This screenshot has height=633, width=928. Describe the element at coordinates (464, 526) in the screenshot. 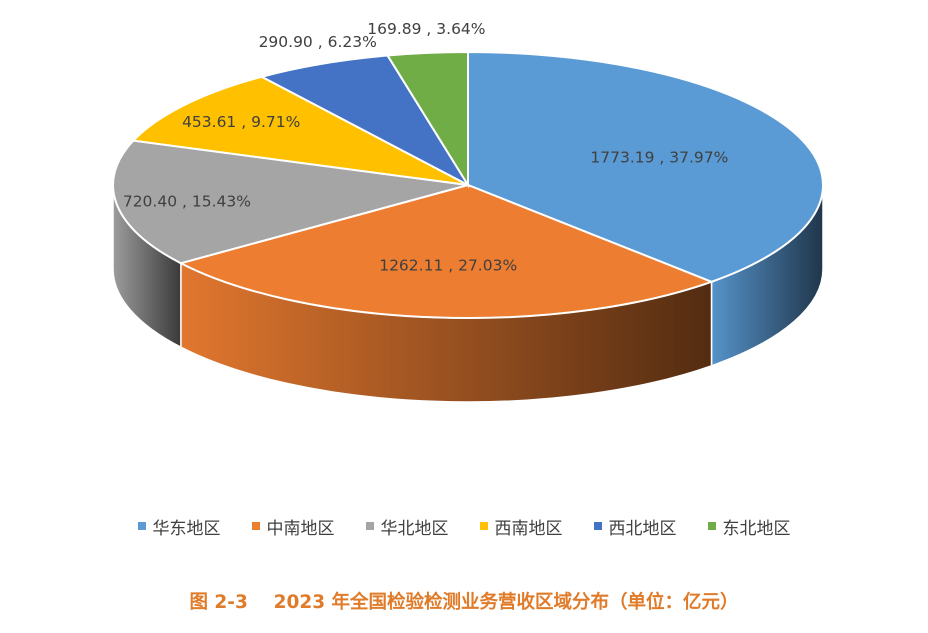

I see `chart-legend: 华东地区 中南地区 华北地区 西南地区 西北地区 东北地区` at that location.